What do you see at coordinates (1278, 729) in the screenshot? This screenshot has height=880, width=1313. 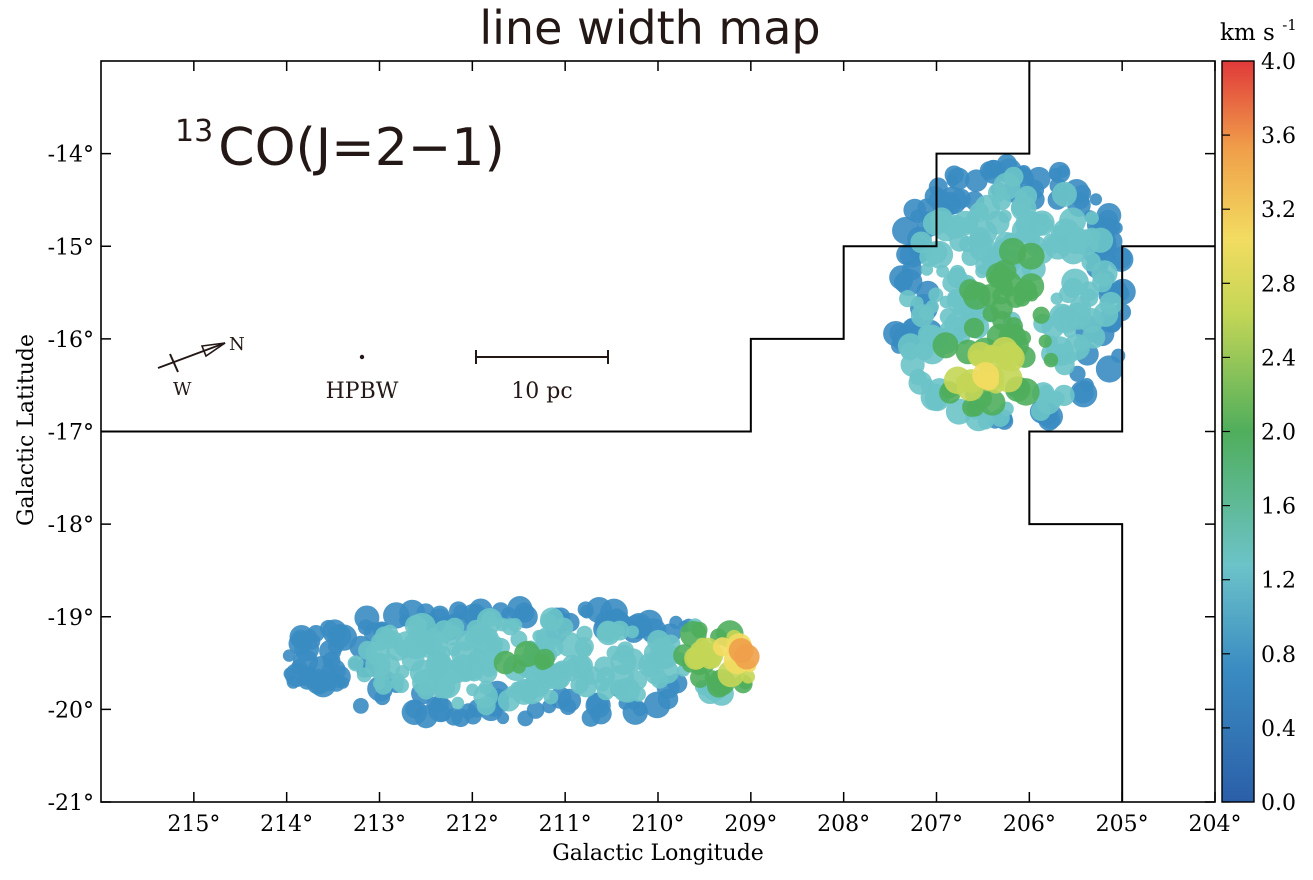 I see `colorbar-tick-label: 0.4` at bounding box center [1278, 729].